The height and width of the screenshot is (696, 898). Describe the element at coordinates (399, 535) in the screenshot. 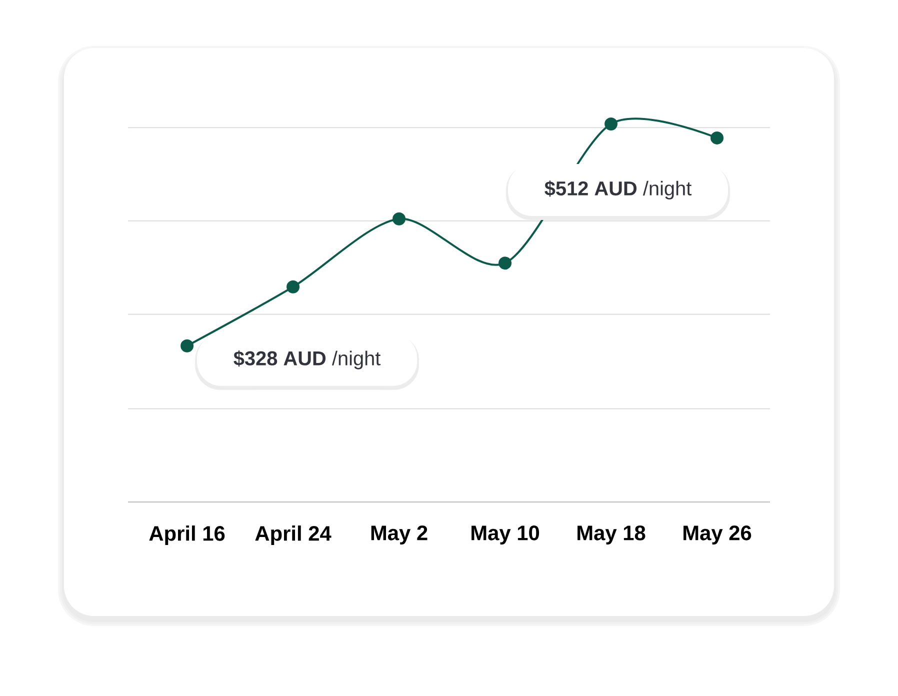

I see `x-tick-label: May 2` at that location.